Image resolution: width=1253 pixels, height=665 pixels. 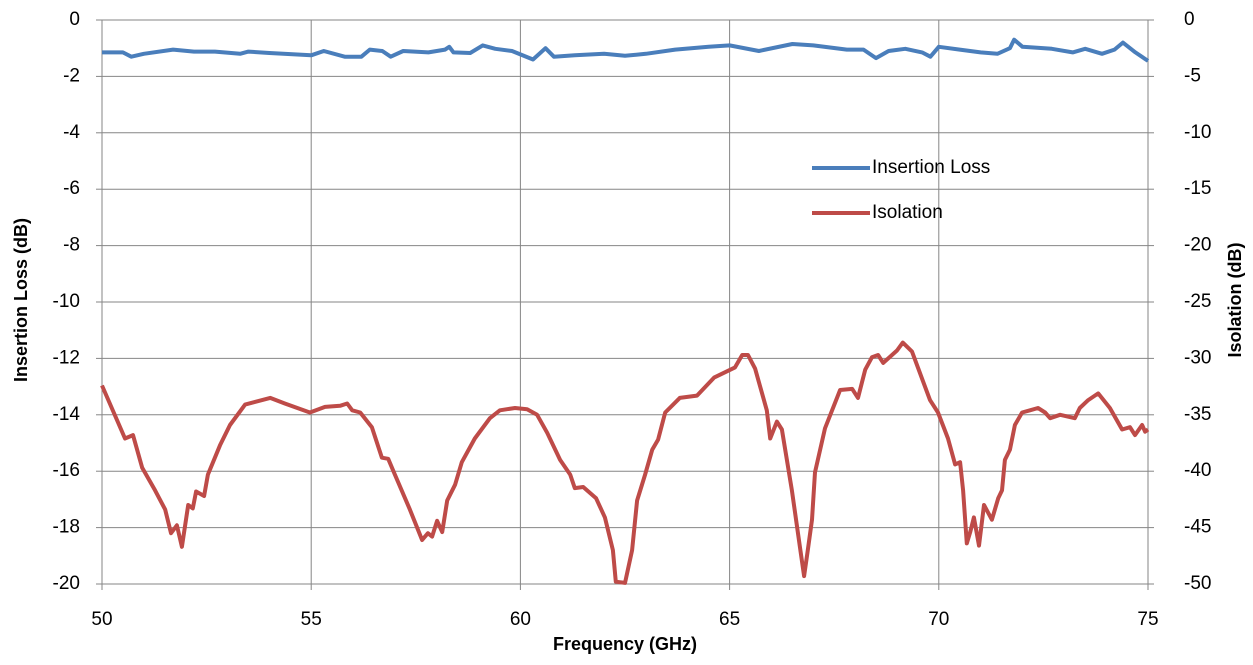 What do you see at coordinates (1235, 300) in the screenshot?
I see `y2-axis-label: Isolation (dB)` at bounding box center [1235, 300].